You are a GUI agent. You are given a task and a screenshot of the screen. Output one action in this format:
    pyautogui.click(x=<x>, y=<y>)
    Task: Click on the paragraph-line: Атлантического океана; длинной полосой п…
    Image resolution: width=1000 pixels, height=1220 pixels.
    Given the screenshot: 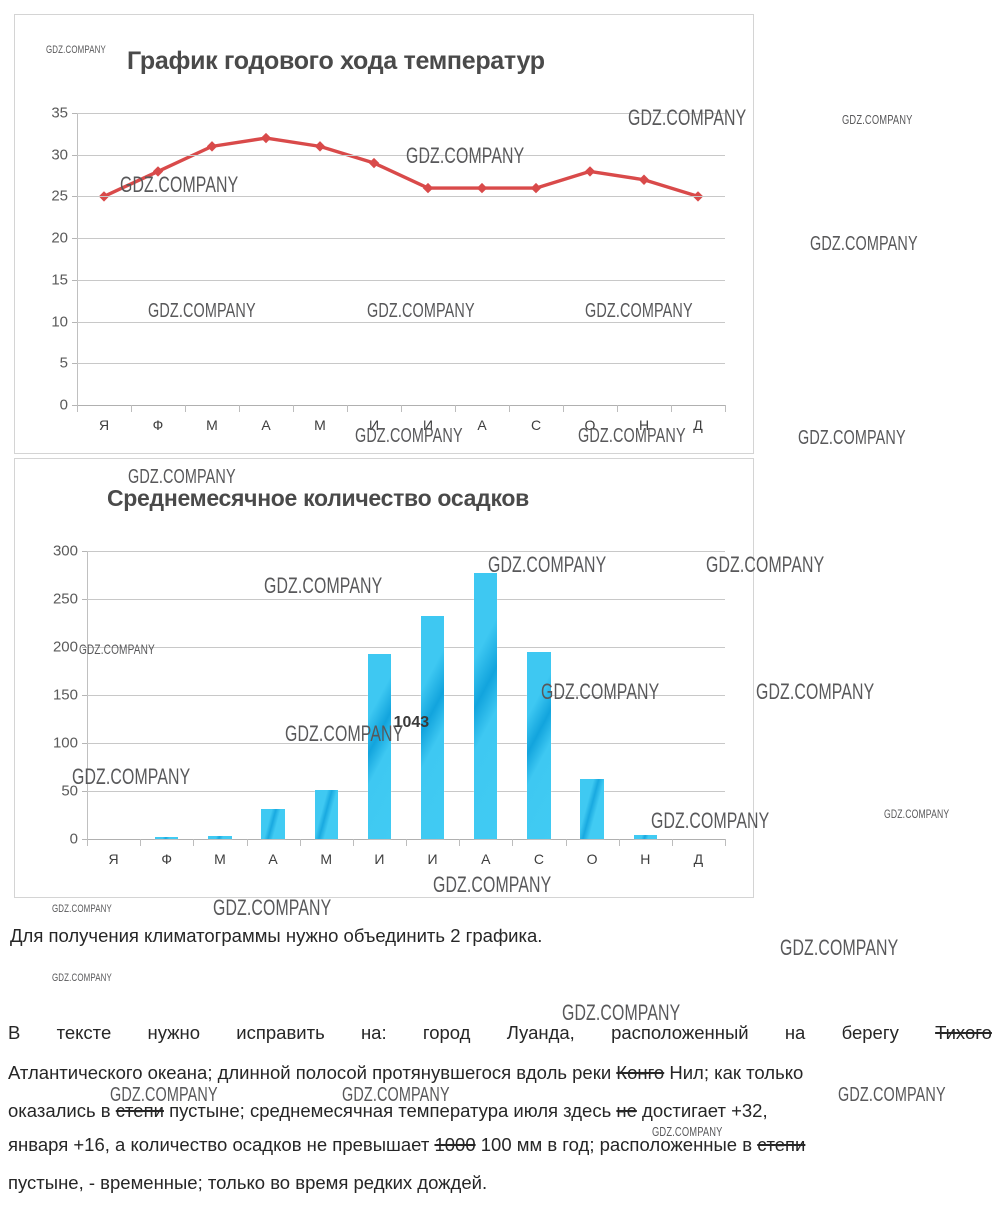 What is the action you would take?
    pyautogui.click(x=500, y=1074)
    